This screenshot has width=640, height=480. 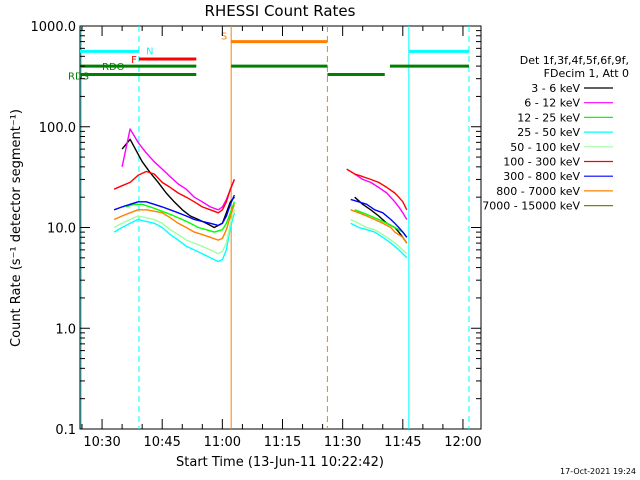 What do you see at coordinates (280, 462) in the screenshot?
I see `x-axis-label: Start Time (13-Jun-11 10:22:42)` at bounding box center [280, 462].